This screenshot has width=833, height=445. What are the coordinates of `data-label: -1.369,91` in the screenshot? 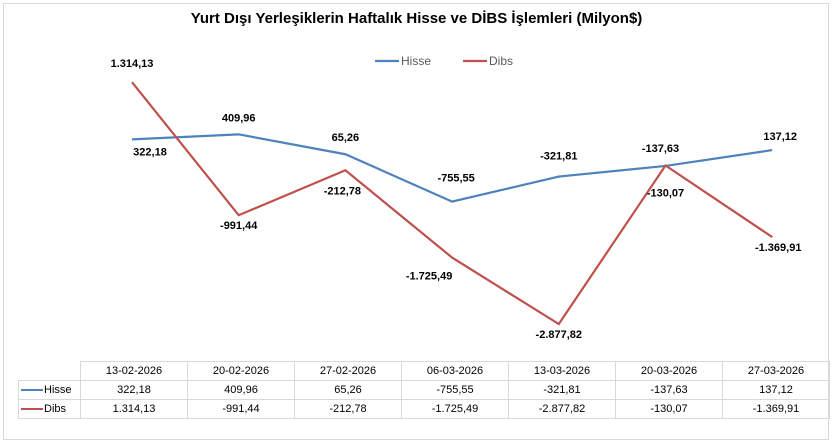 It's located at (778, 248).